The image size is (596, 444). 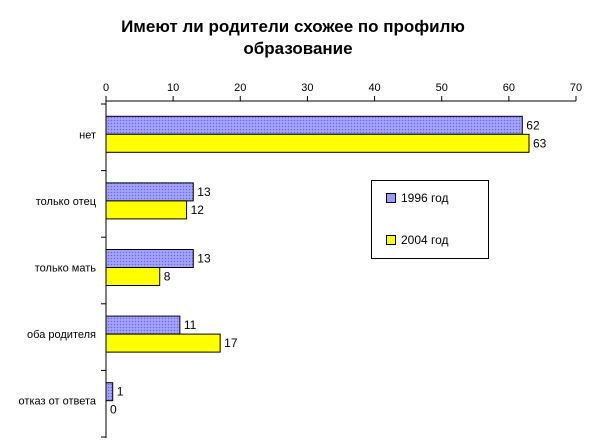 What do you see at coordinates (533, 125) in the screenshot?
I see `data-label: 62` at bounding box center [533, 125].